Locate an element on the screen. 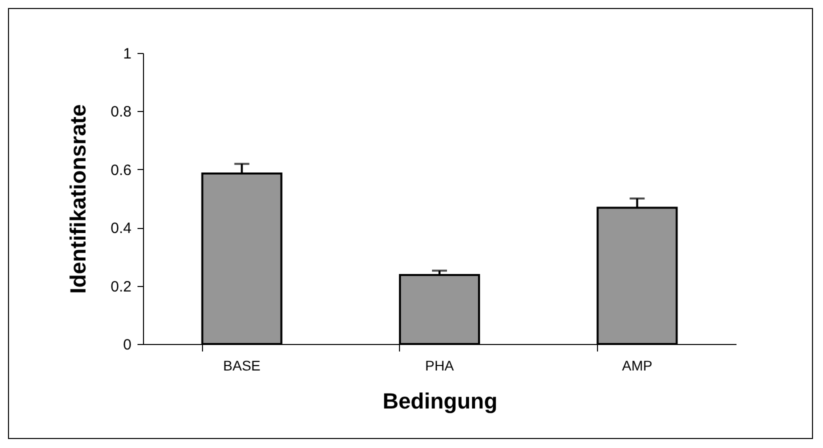 The width and height of the screenshot is (823, 448). x-tick-label: BASE is located at coordinates (242, 366).